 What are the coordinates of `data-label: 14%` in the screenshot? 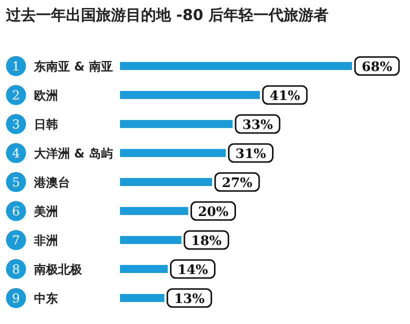 It's located at (193, 270).